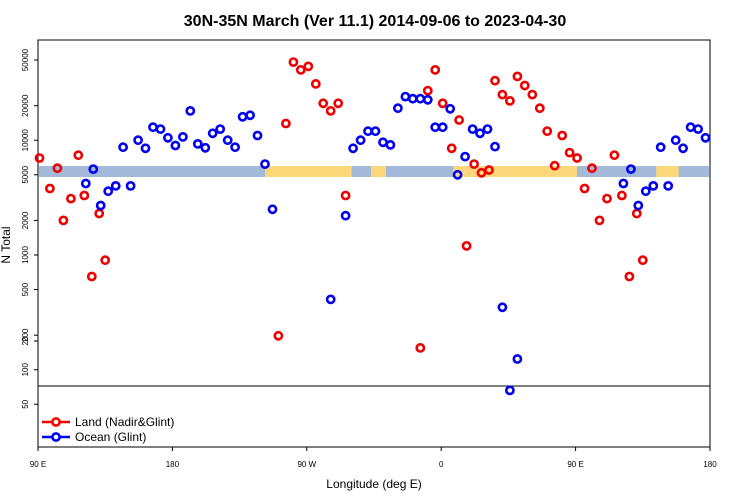 This screenshot has width=750, height=500. I want to click on y-tick-label: 500, so click(25, 289).